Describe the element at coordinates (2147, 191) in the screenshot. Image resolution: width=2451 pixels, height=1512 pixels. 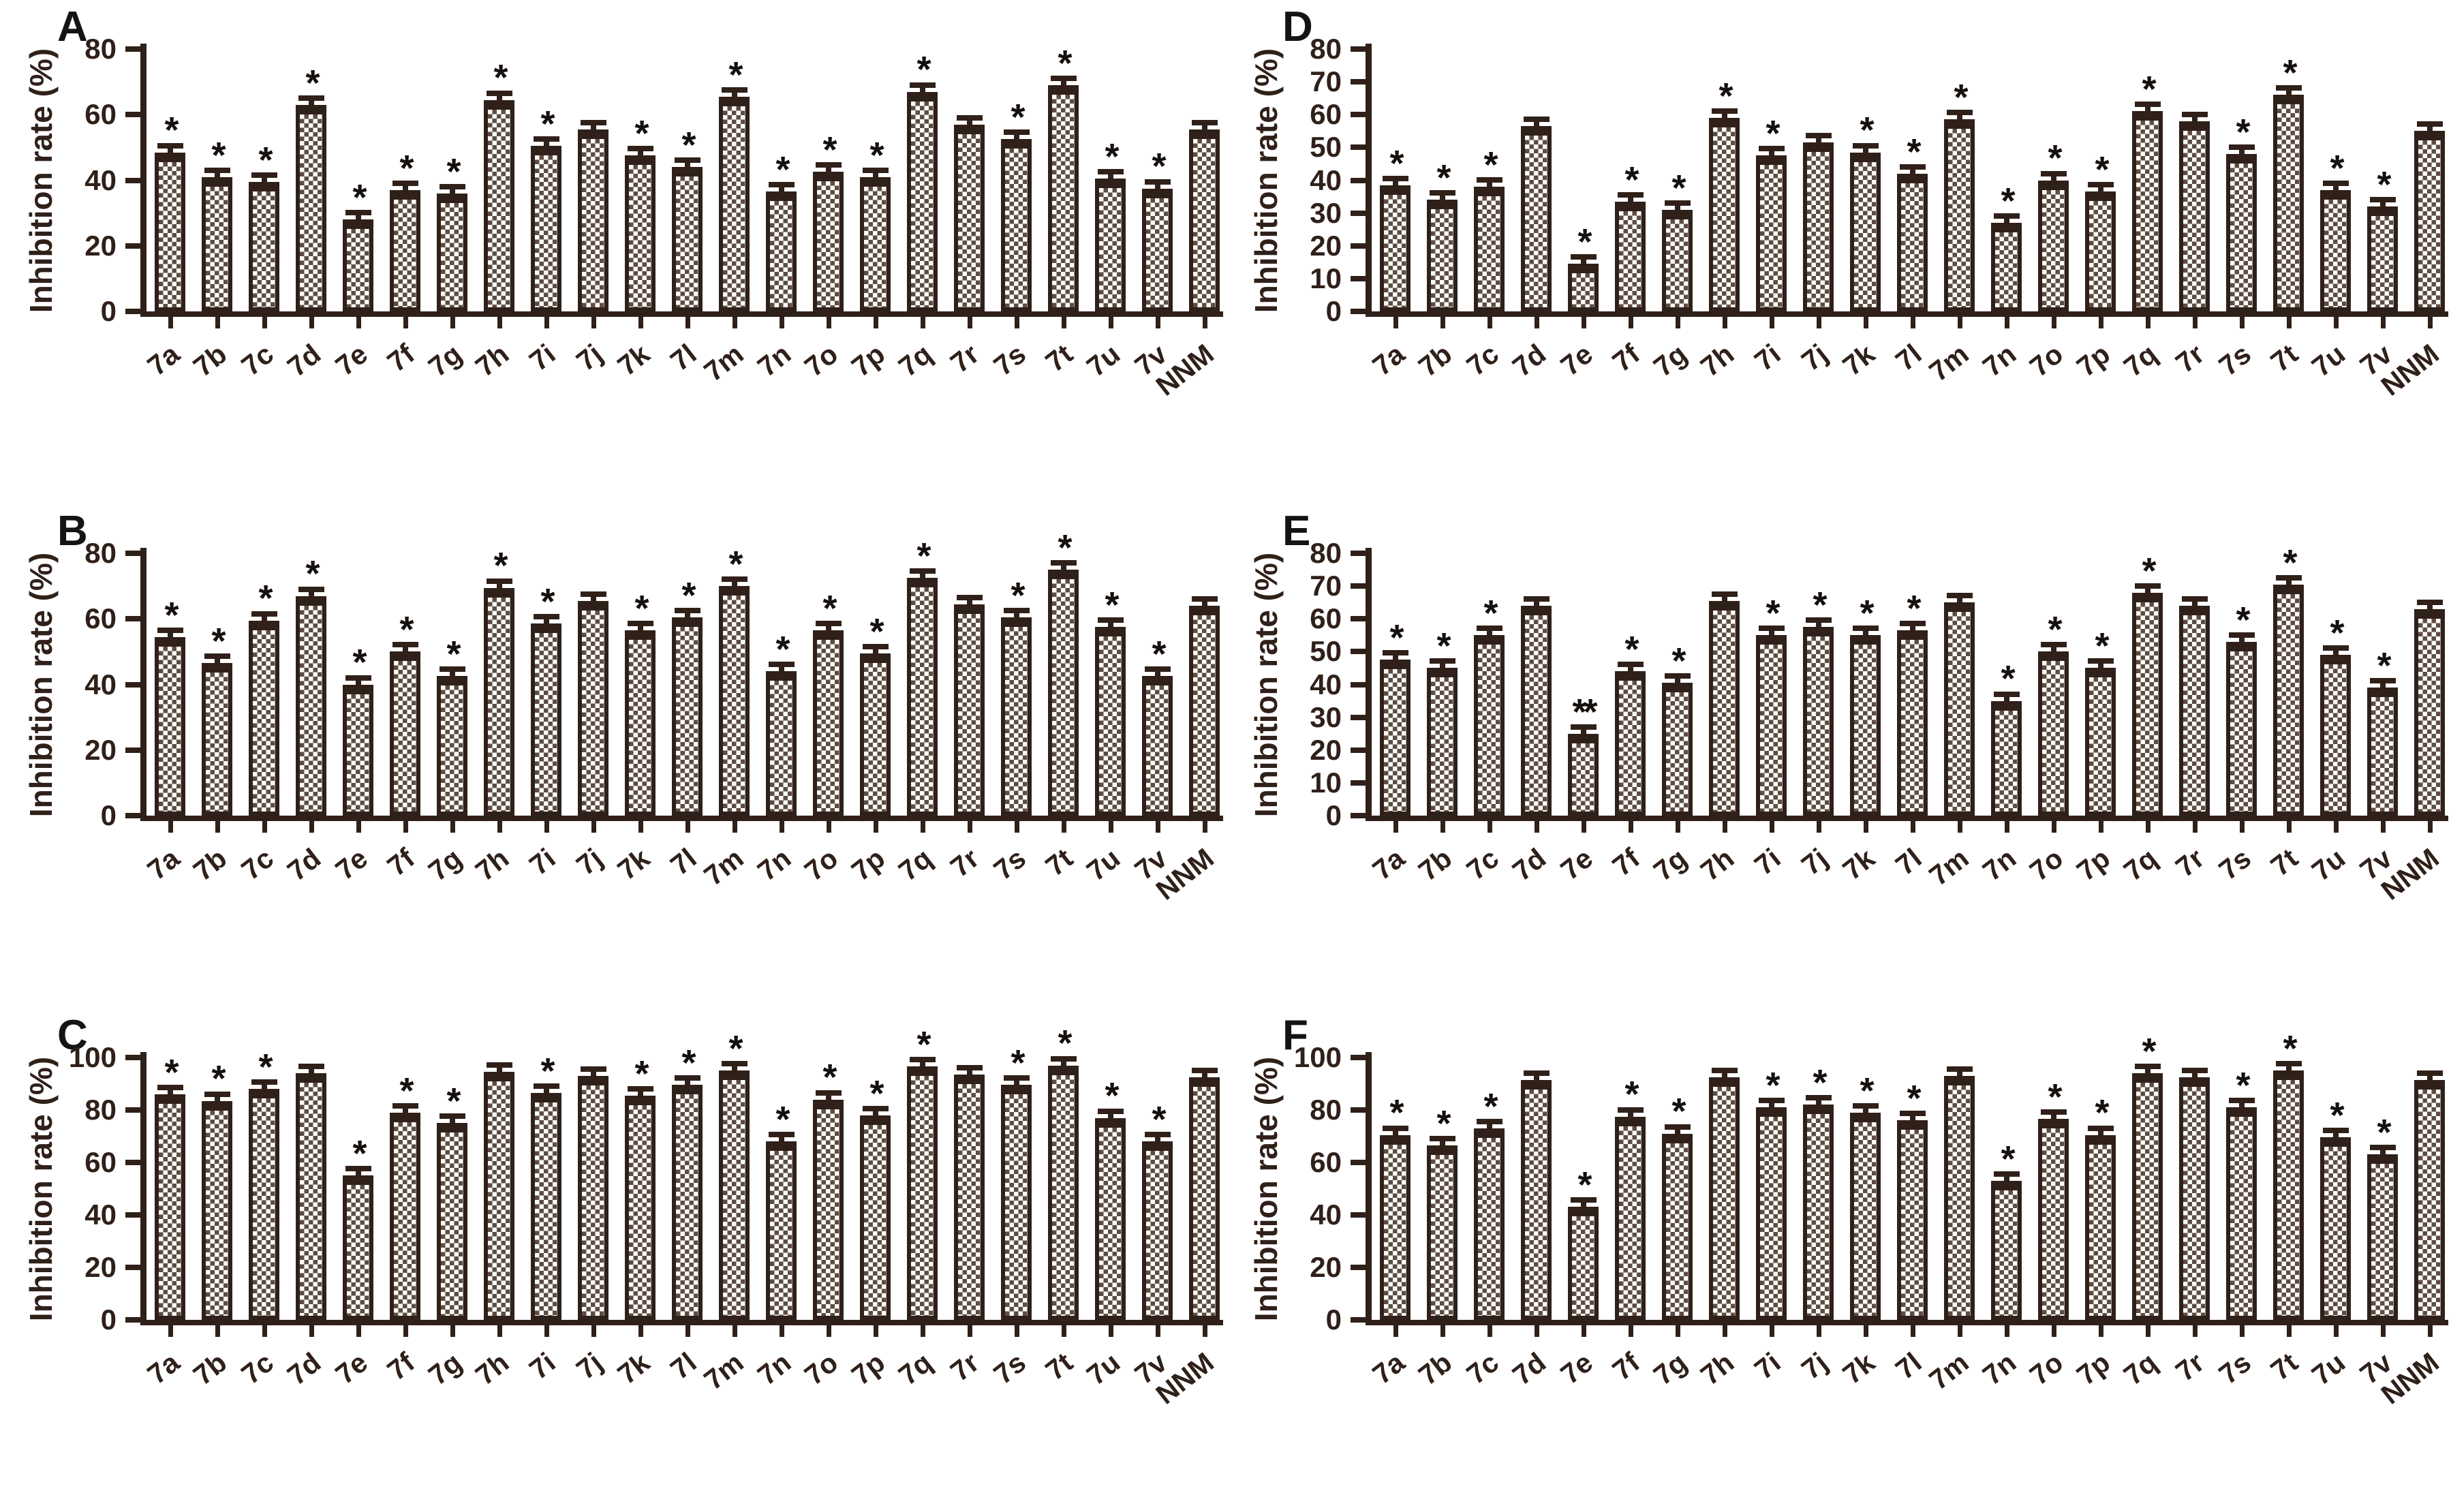
I see `bar-7q: *` at that location.